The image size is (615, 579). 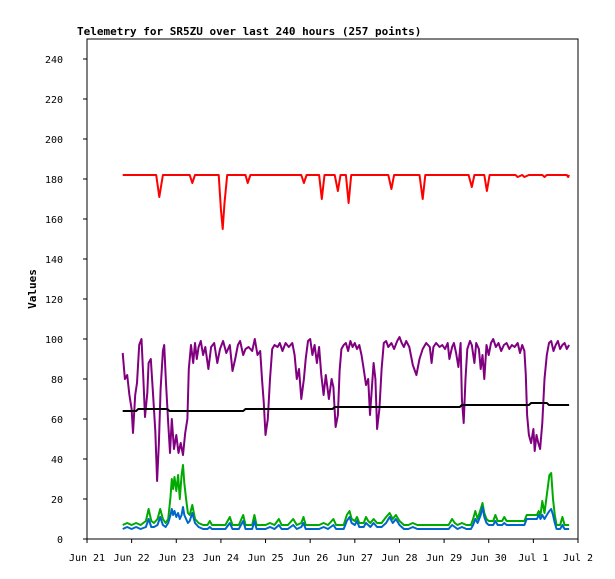 What do you see at coordinates (60, 540) in the screenshot?
I see `y-tick-label: 0` at bounding box center [60, 540].